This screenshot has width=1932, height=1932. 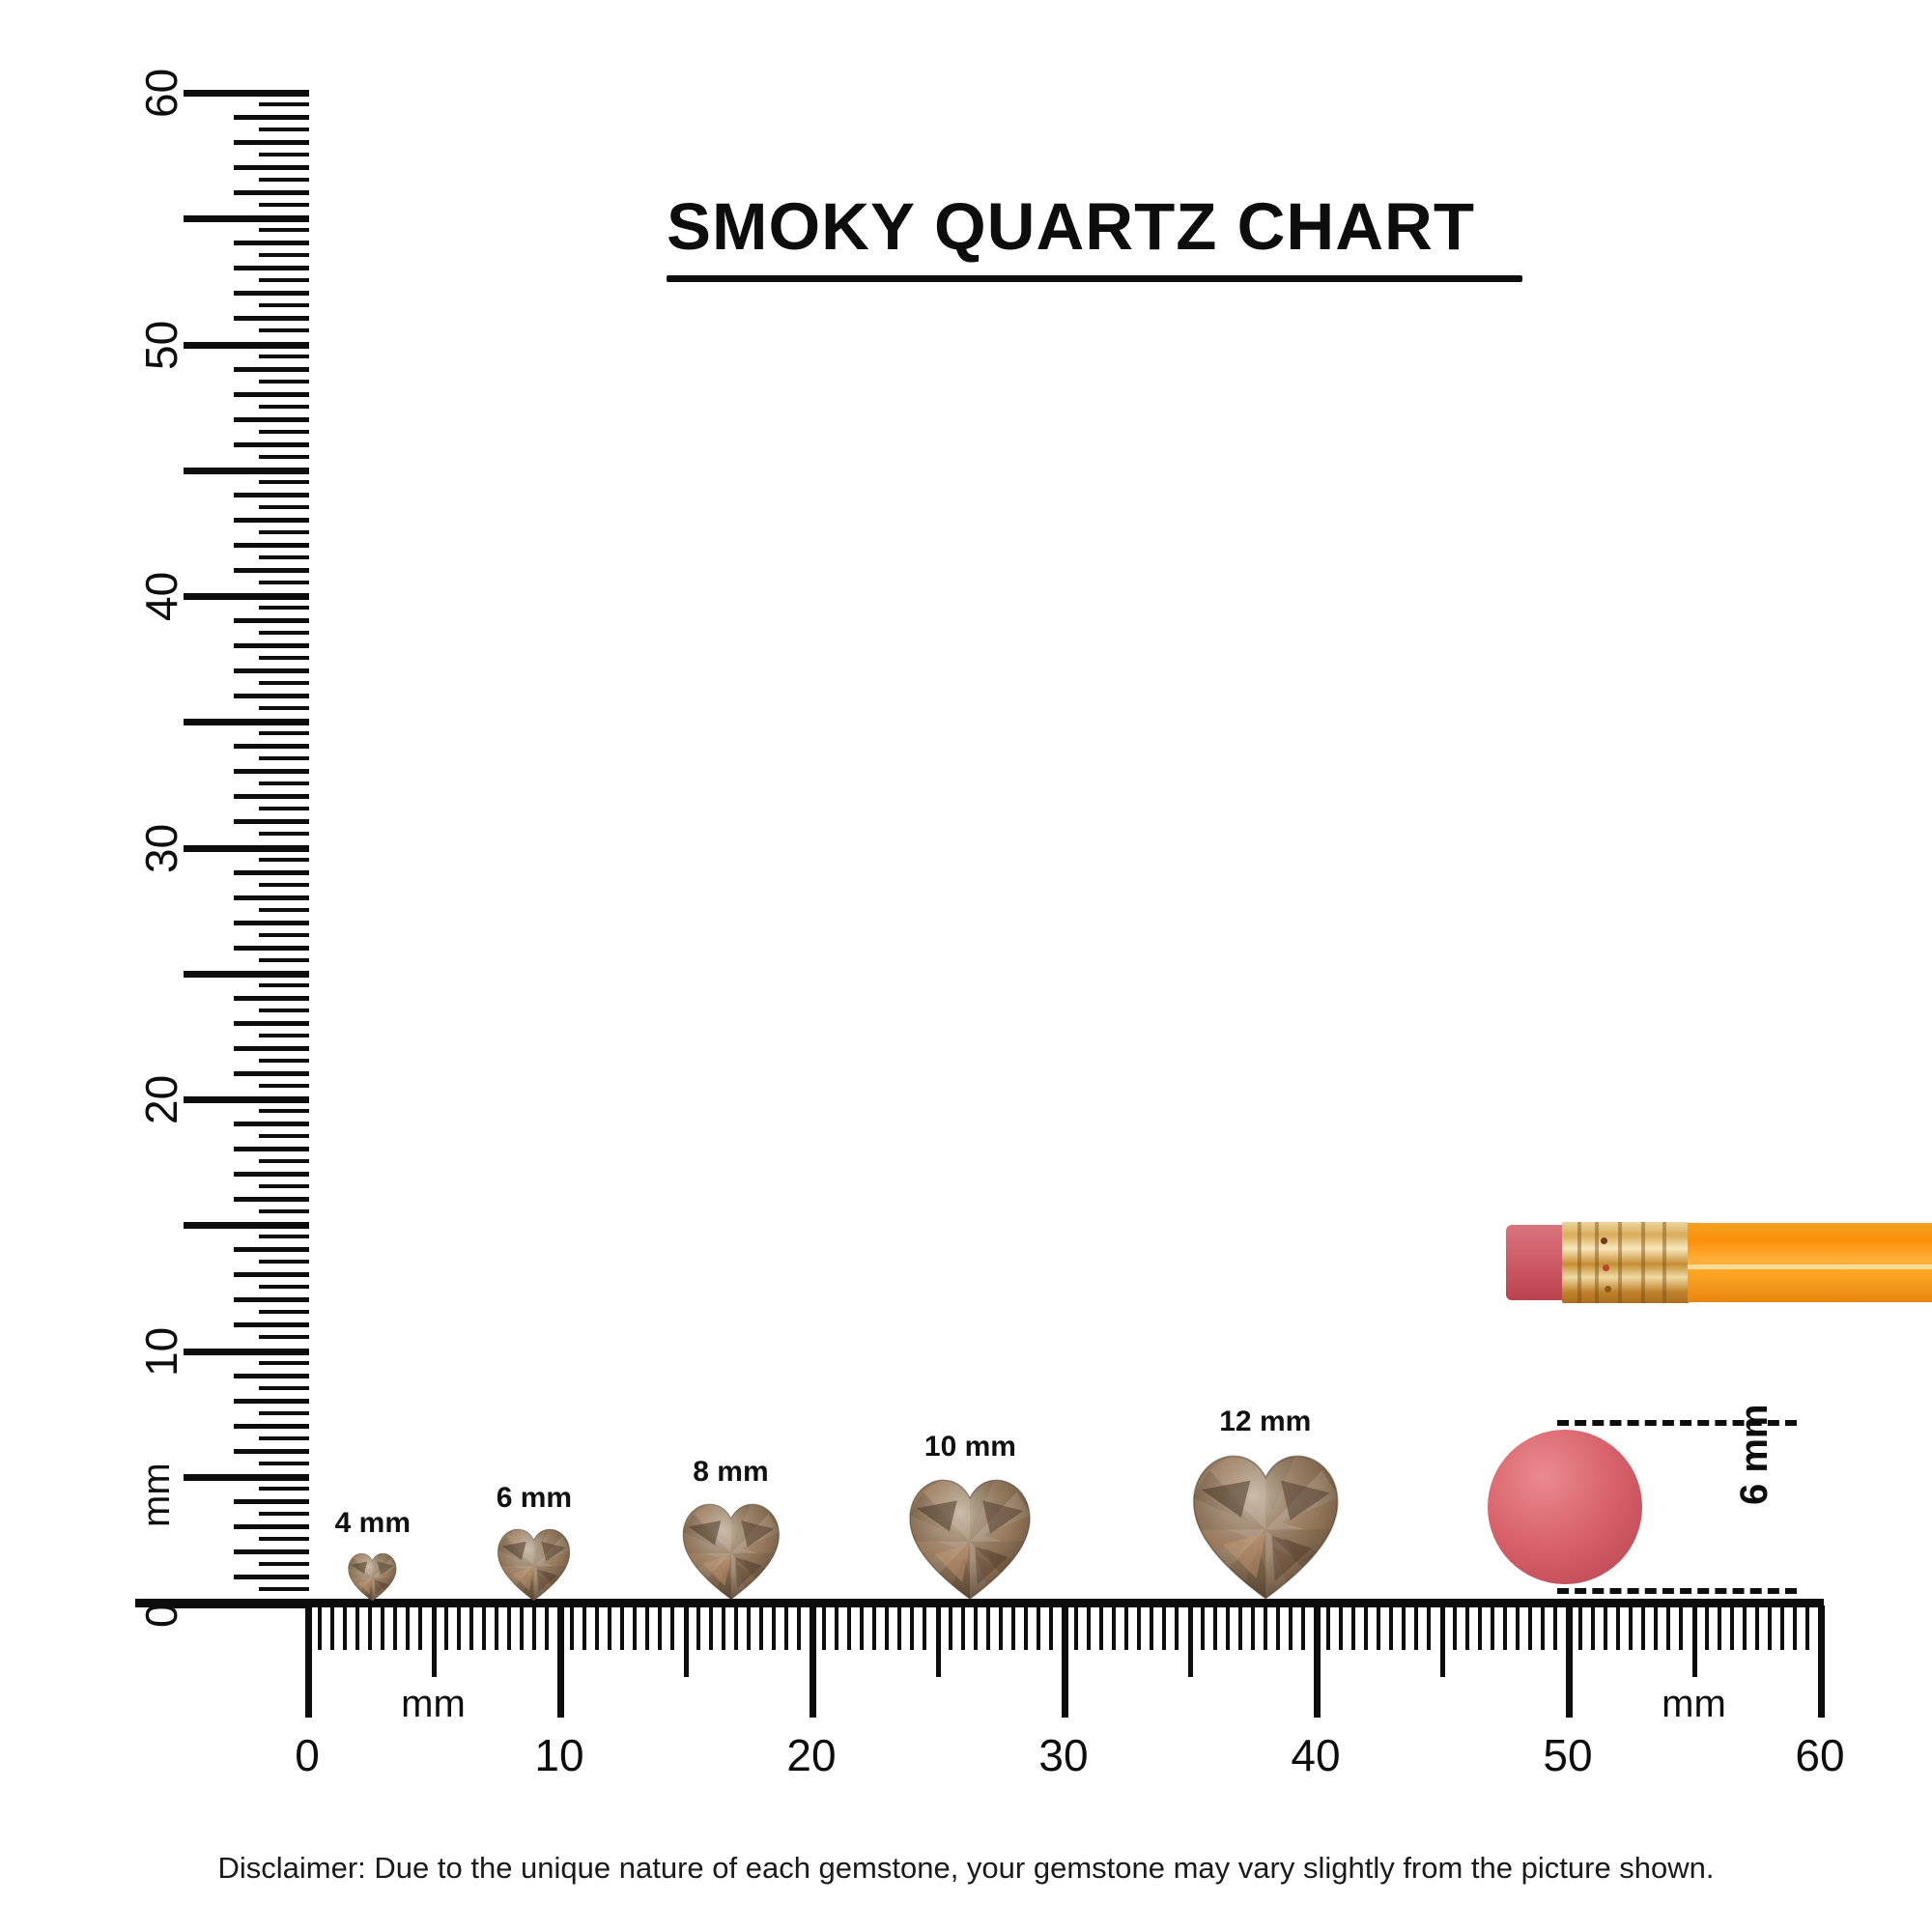 I want to click on gemstone-label: 8 mm, so click(x=731, y=1472).